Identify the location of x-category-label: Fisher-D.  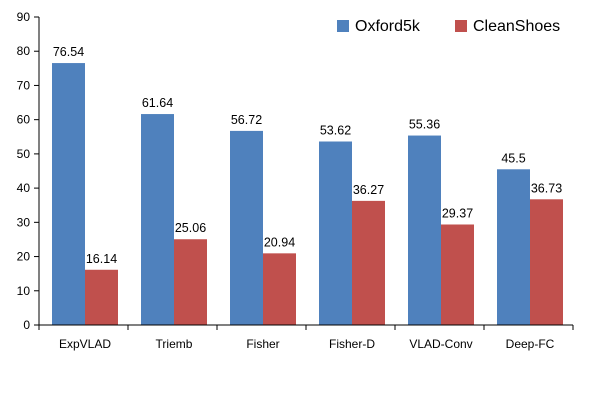
(352, 344).